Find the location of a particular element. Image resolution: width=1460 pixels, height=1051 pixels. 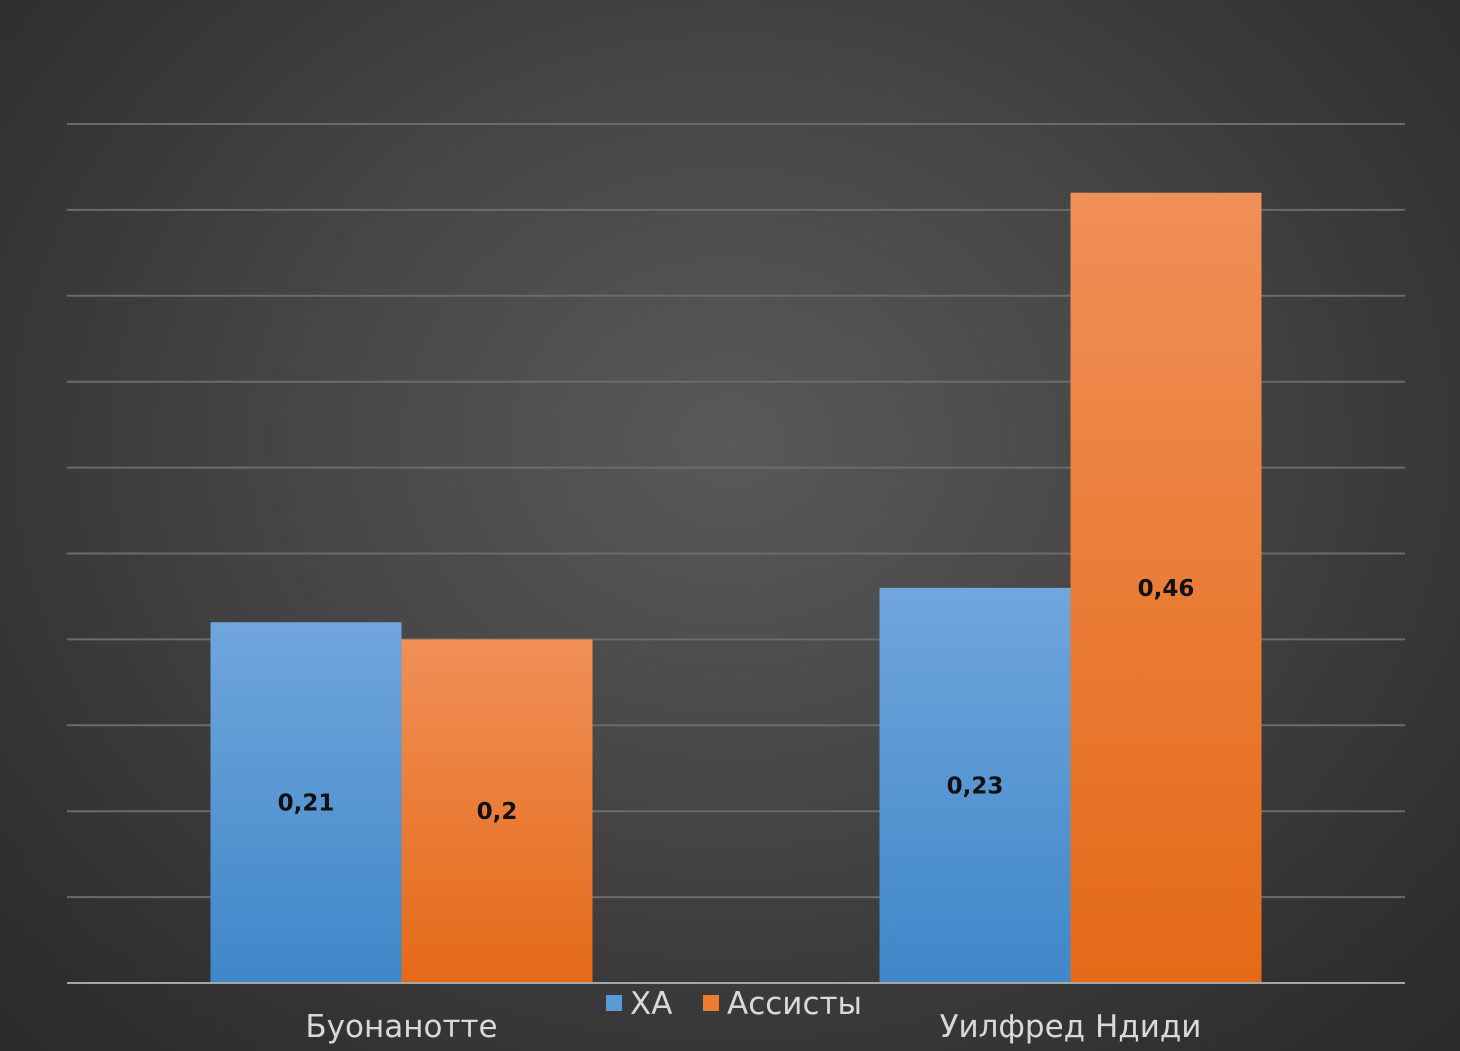

legend-label-assists: Ассисты is located at coordinates (794, 1004).